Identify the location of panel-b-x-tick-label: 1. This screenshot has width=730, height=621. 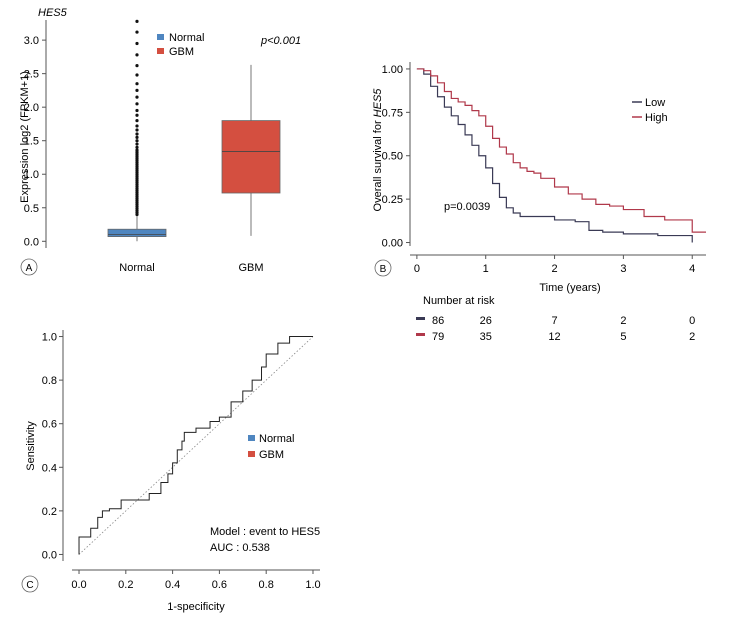
(486, 269).